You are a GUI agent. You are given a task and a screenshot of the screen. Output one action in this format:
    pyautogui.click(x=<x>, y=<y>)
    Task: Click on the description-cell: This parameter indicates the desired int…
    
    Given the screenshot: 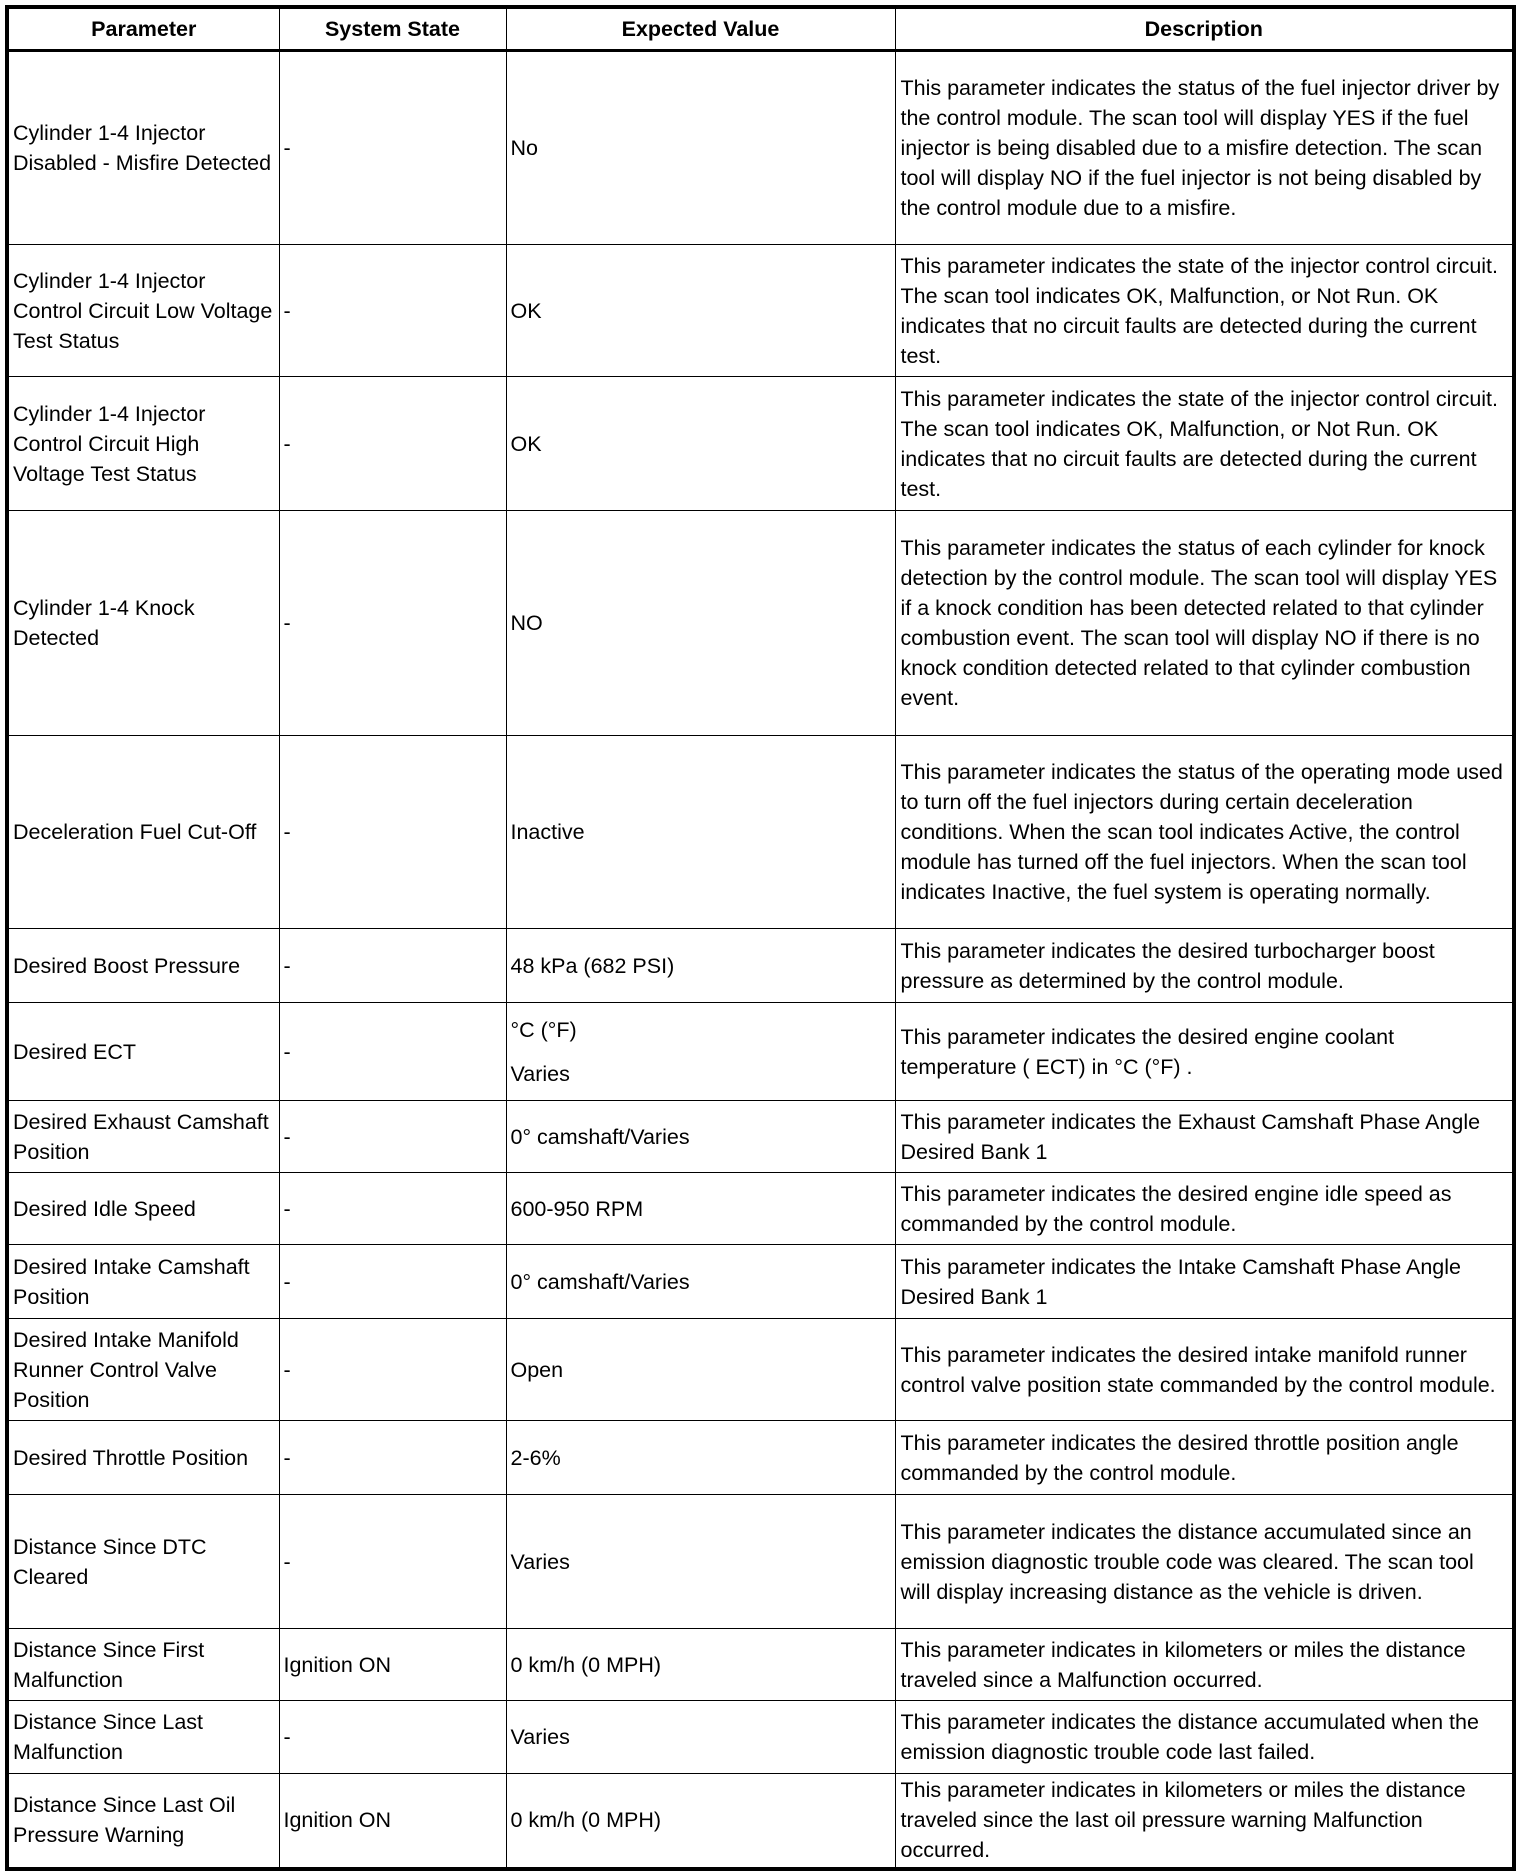 What is the action you would take?
    pyautogui.click(x=1204, y=1369)
    